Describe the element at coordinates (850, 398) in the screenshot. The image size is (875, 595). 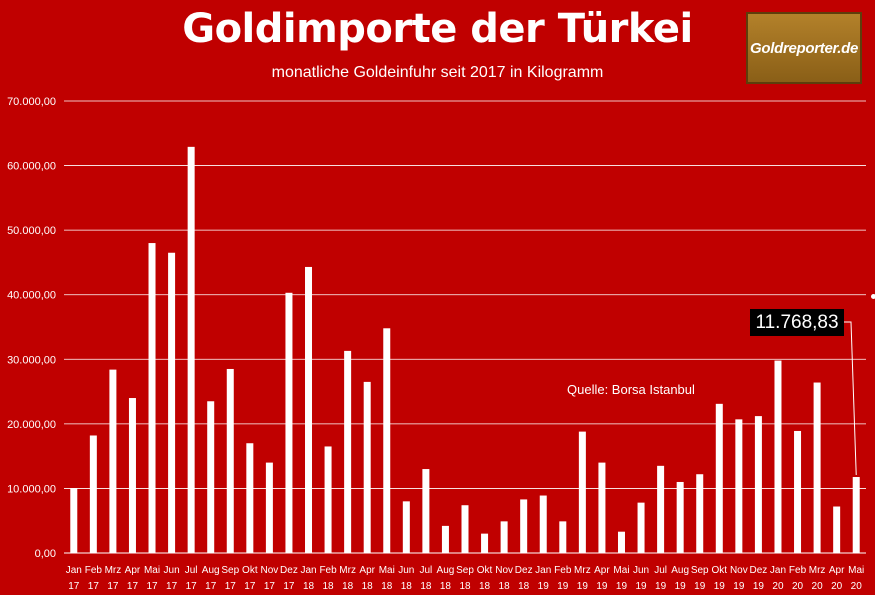
I see `callout-leader-path` at that location.